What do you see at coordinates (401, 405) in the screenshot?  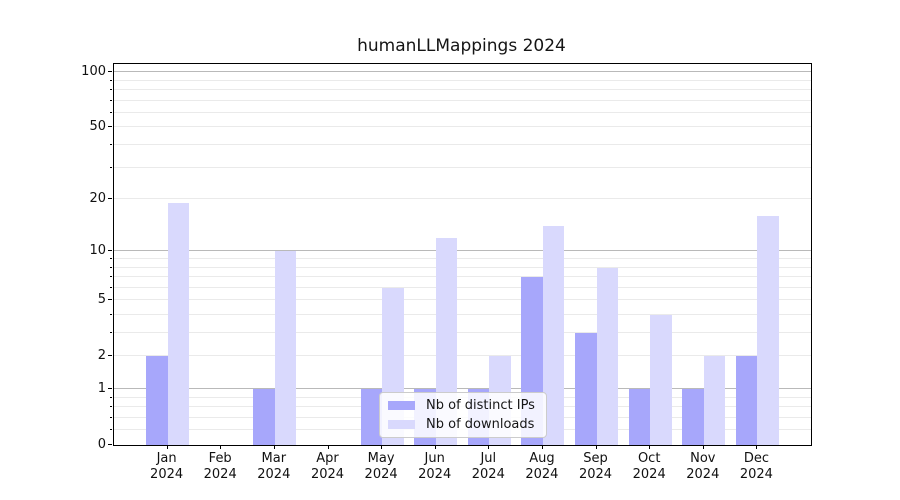 I see `legend-swatch-distinct-ips` at bounding box center [401, 405].